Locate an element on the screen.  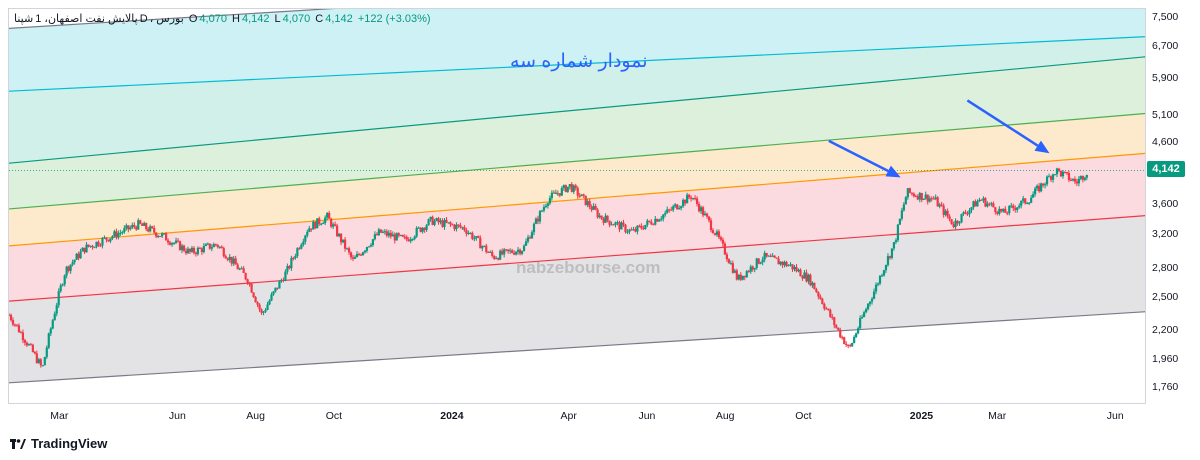
y-tick-label: 6,700 is located at coordinates (1165, 45).